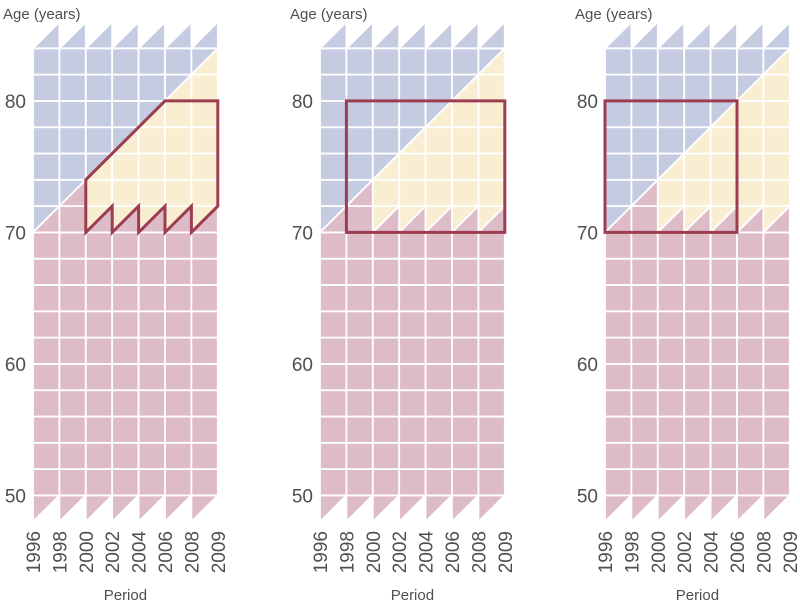 The height and width of the screenshot is (610, 800). I want to click on period-tick-label: 1998, so click(60, 552).